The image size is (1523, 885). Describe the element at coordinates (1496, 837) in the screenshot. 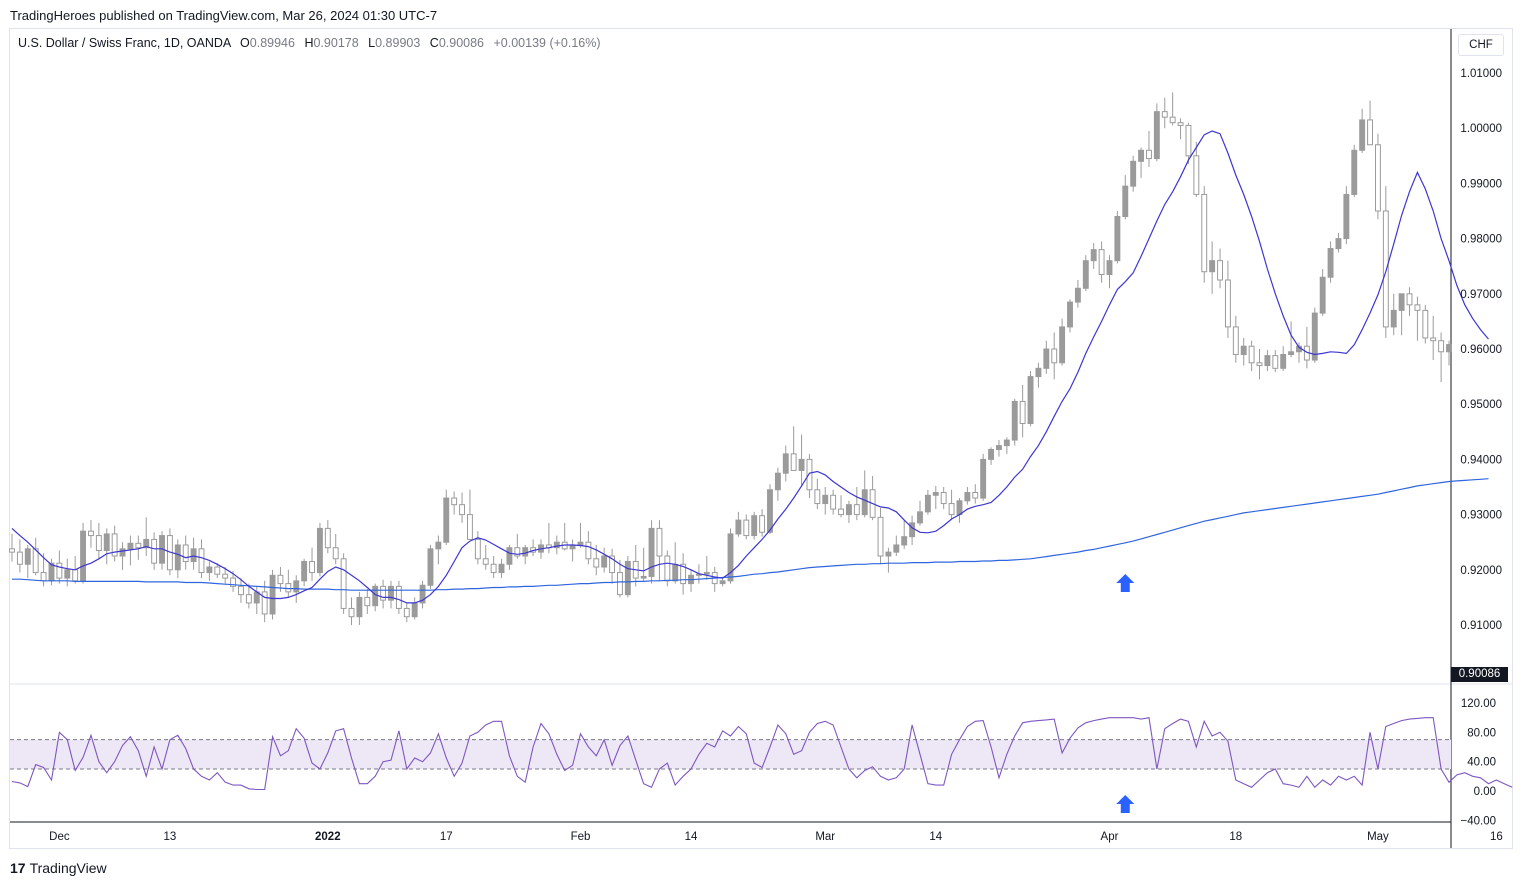

I see `time-tick-label: 16` at that location.